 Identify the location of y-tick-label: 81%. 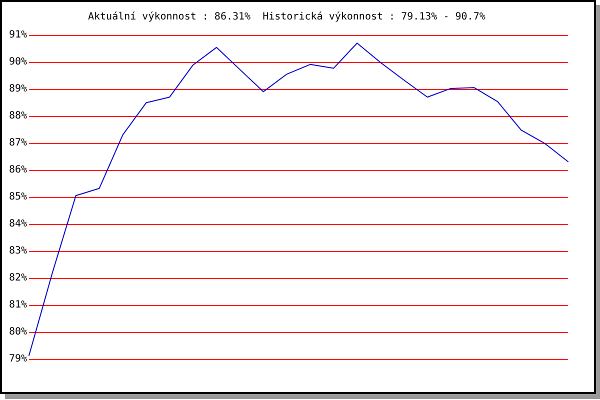
(17, 305).